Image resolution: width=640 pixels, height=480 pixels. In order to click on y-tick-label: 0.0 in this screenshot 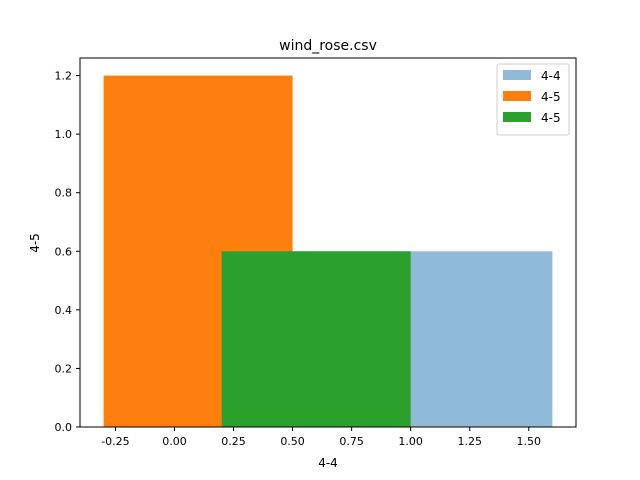, I will do `click(64, 427)`.